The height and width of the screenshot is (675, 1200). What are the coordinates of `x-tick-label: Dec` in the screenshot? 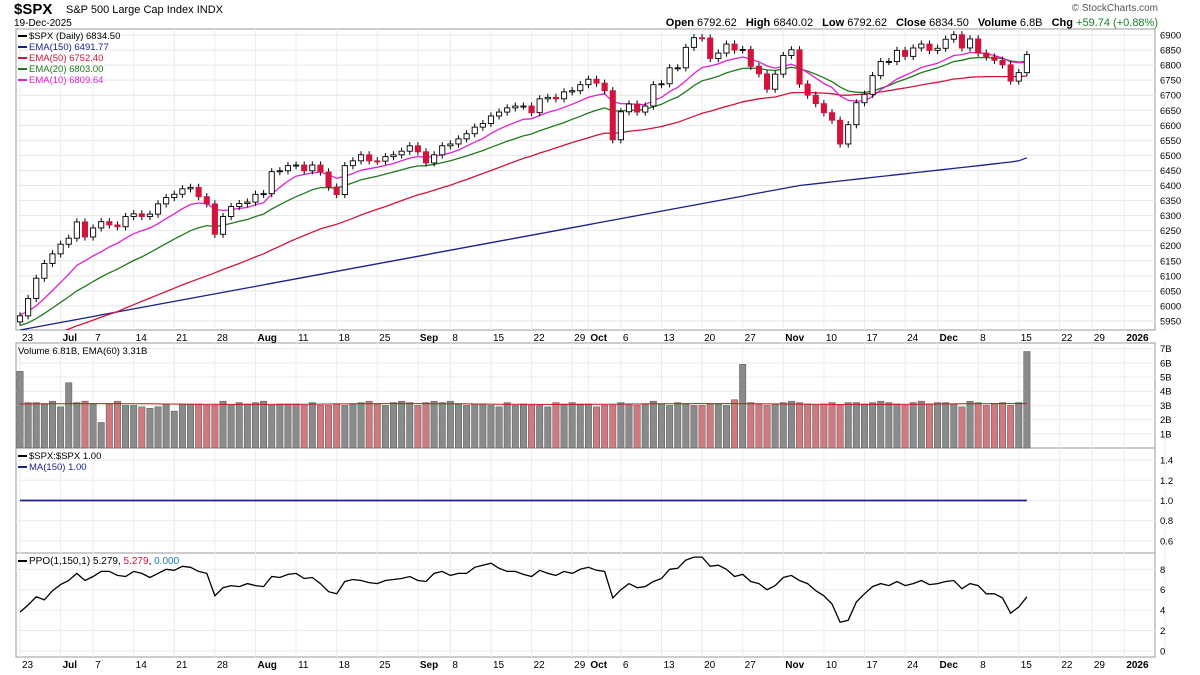 It's located at (949, 338).